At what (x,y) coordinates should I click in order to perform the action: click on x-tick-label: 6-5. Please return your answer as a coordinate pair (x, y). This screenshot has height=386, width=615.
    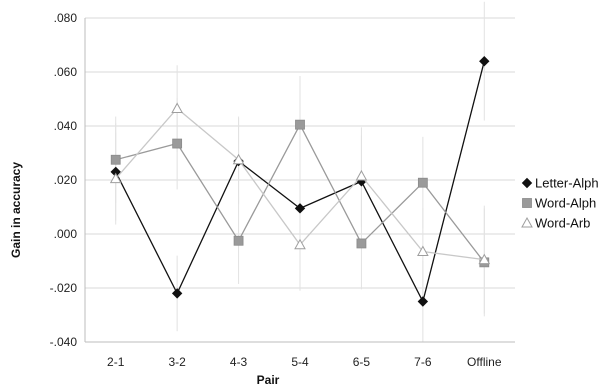
    Looking at the image, I should click on (362, 362).